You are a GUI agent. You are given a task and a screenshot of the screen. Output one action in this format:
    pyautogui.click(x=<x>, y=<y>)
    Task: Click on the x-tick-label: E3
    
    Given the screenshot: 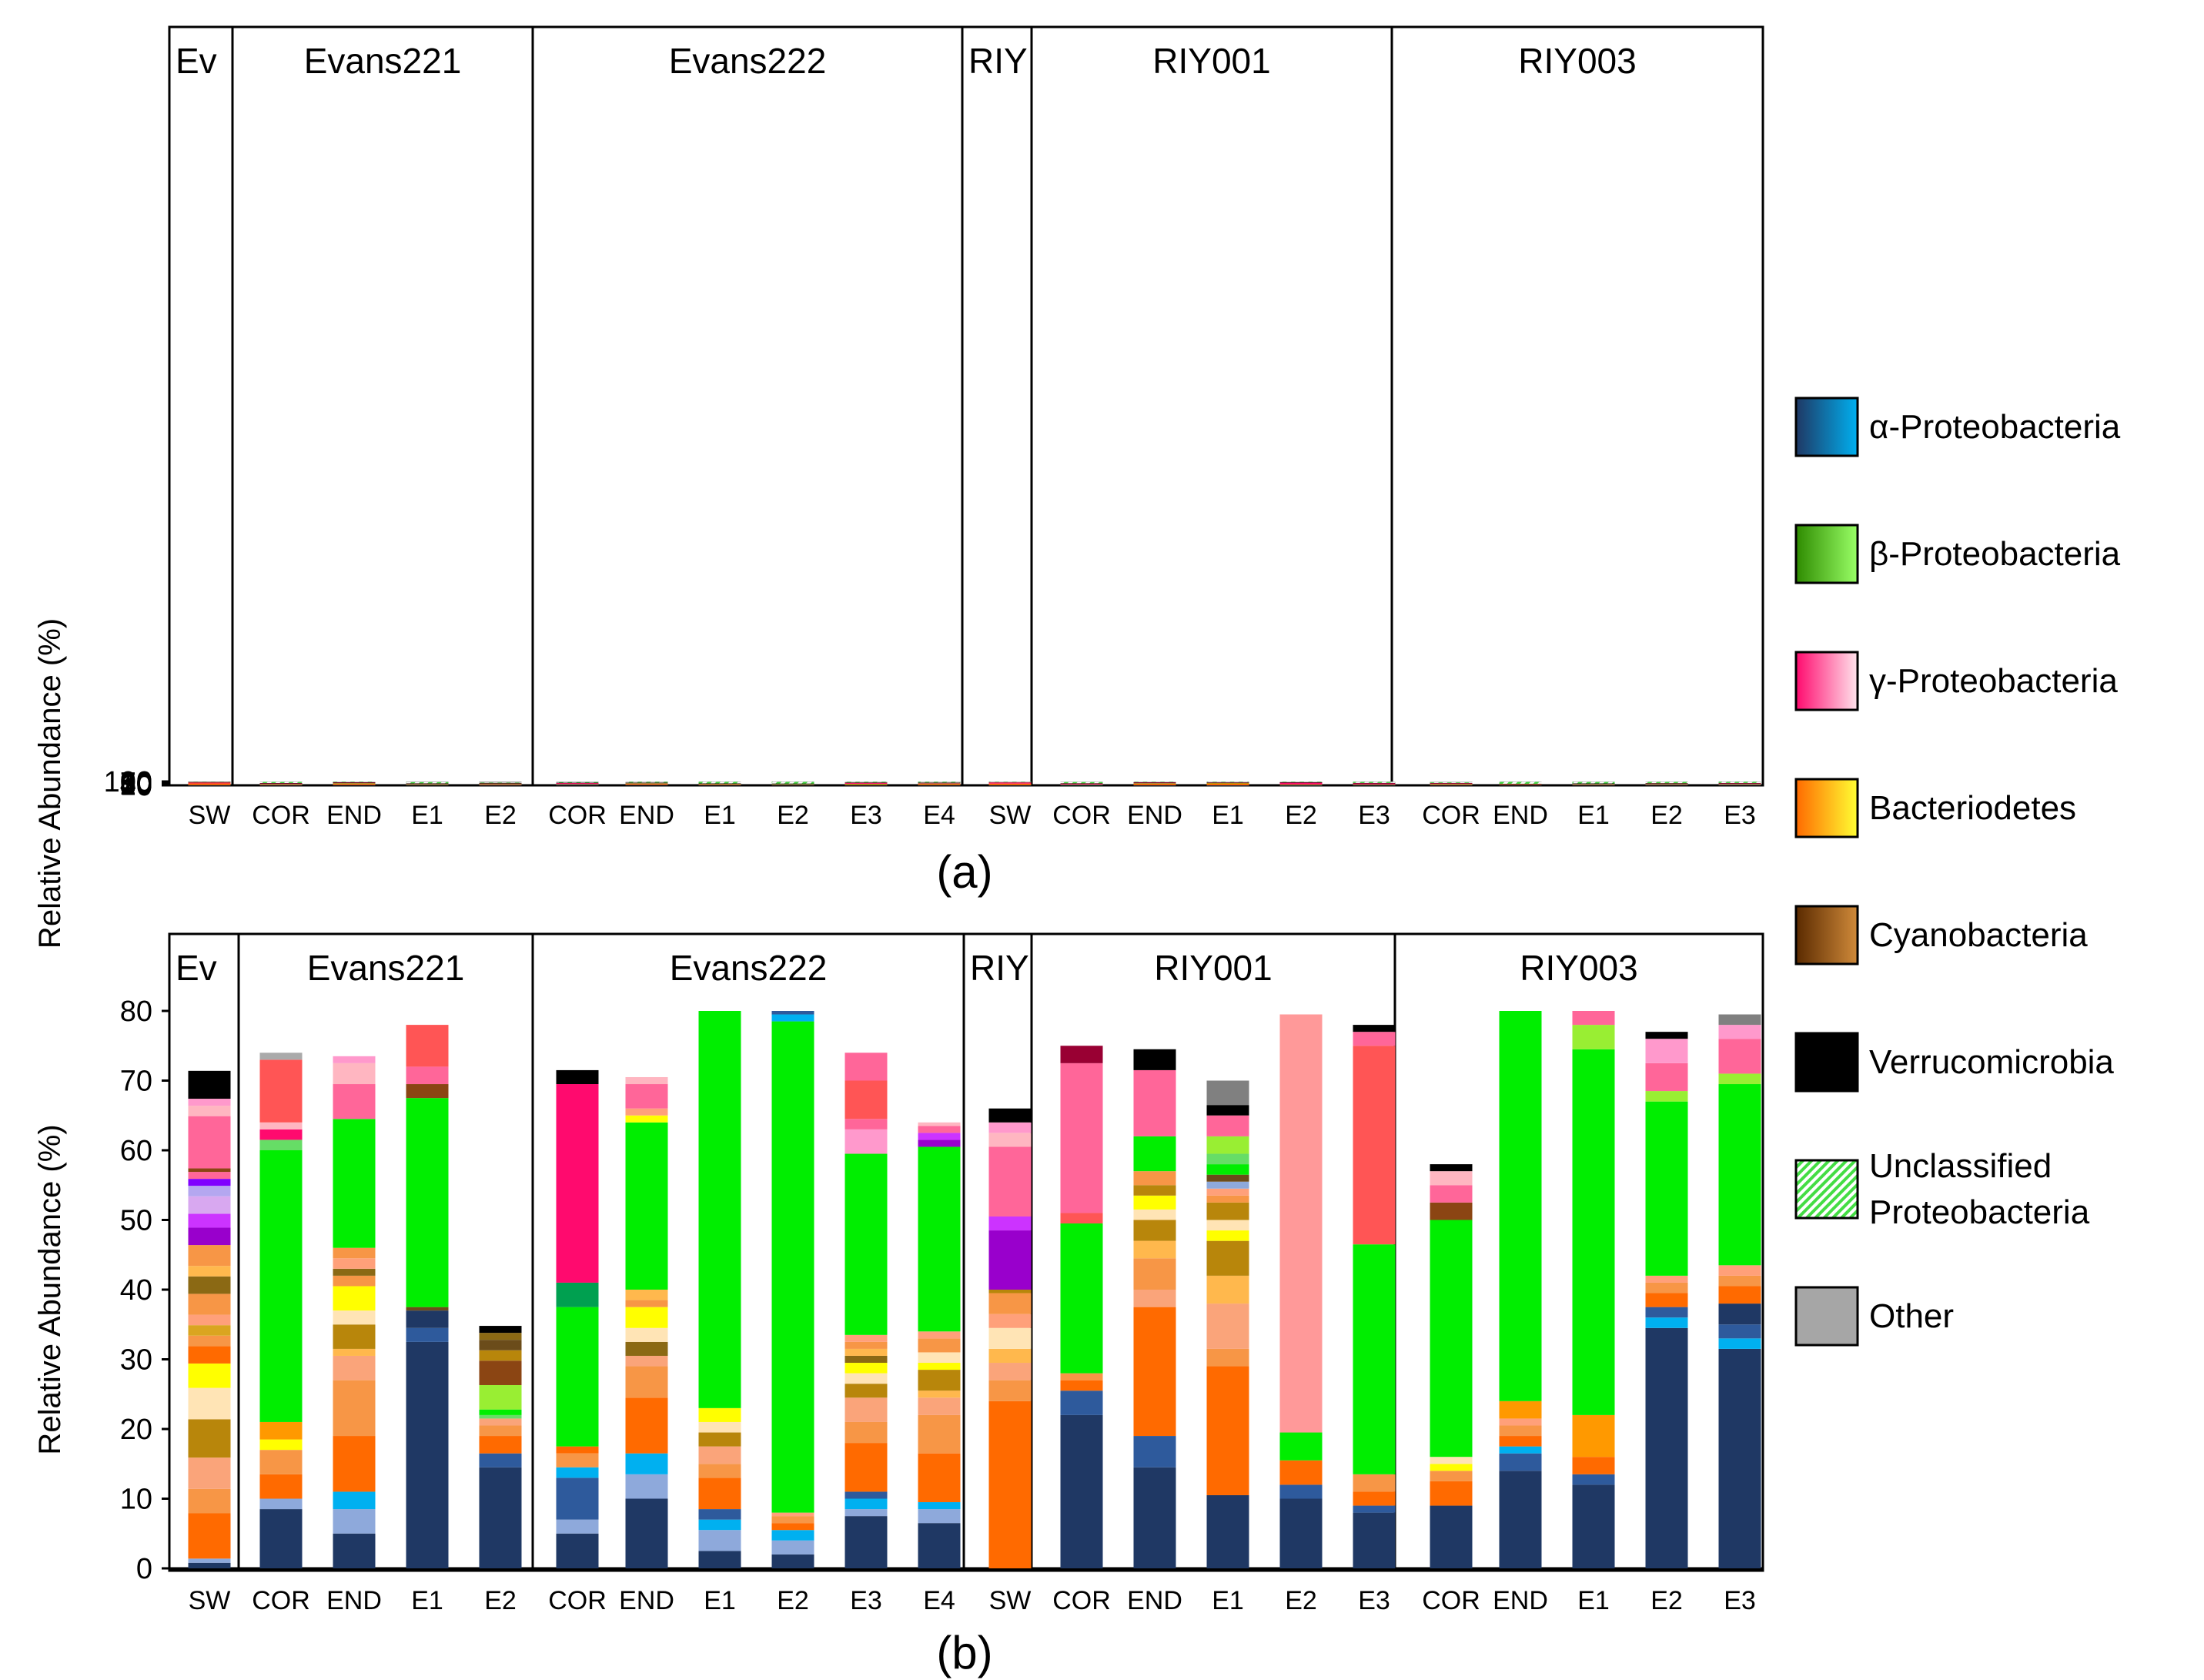 What is the action you would take?
    pyautogui.click(x=1740, y=815)
    